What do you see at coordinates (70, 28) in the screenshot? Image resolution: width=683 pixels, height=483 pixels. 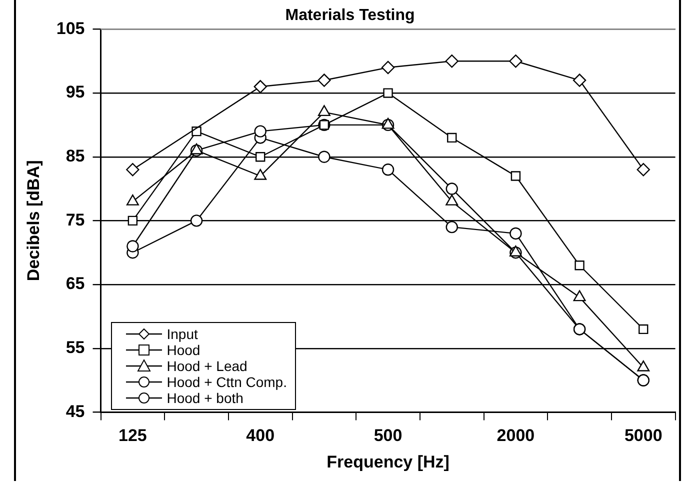 I see `y-tick-label: 105` at bounding box center [70, 28].